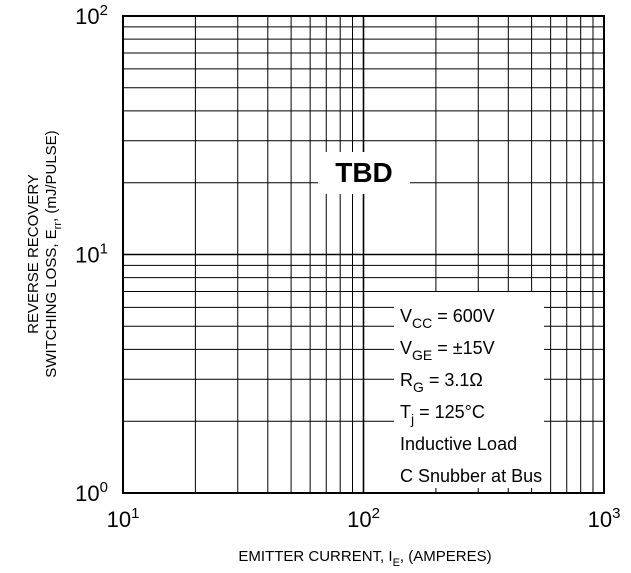  What do you see at coordinates (33, 254) in the screenshot?
I see `y-axis-label-line1: REVERSE RECOVERY` at bounding box center [33, 254].